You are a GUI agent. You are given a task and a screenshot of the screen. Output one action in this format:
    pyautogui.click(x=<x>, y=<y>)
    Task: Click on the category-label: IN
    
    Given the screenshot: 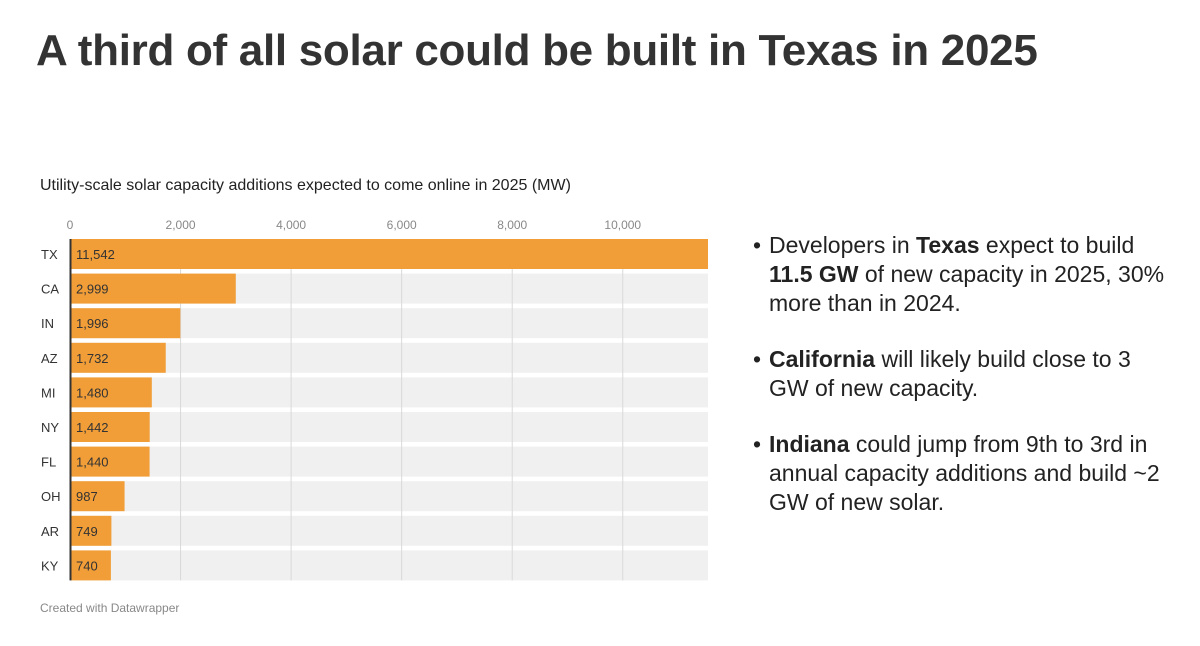 What is the action you would take?
    pyautogui.click(x=47, y=323)
    